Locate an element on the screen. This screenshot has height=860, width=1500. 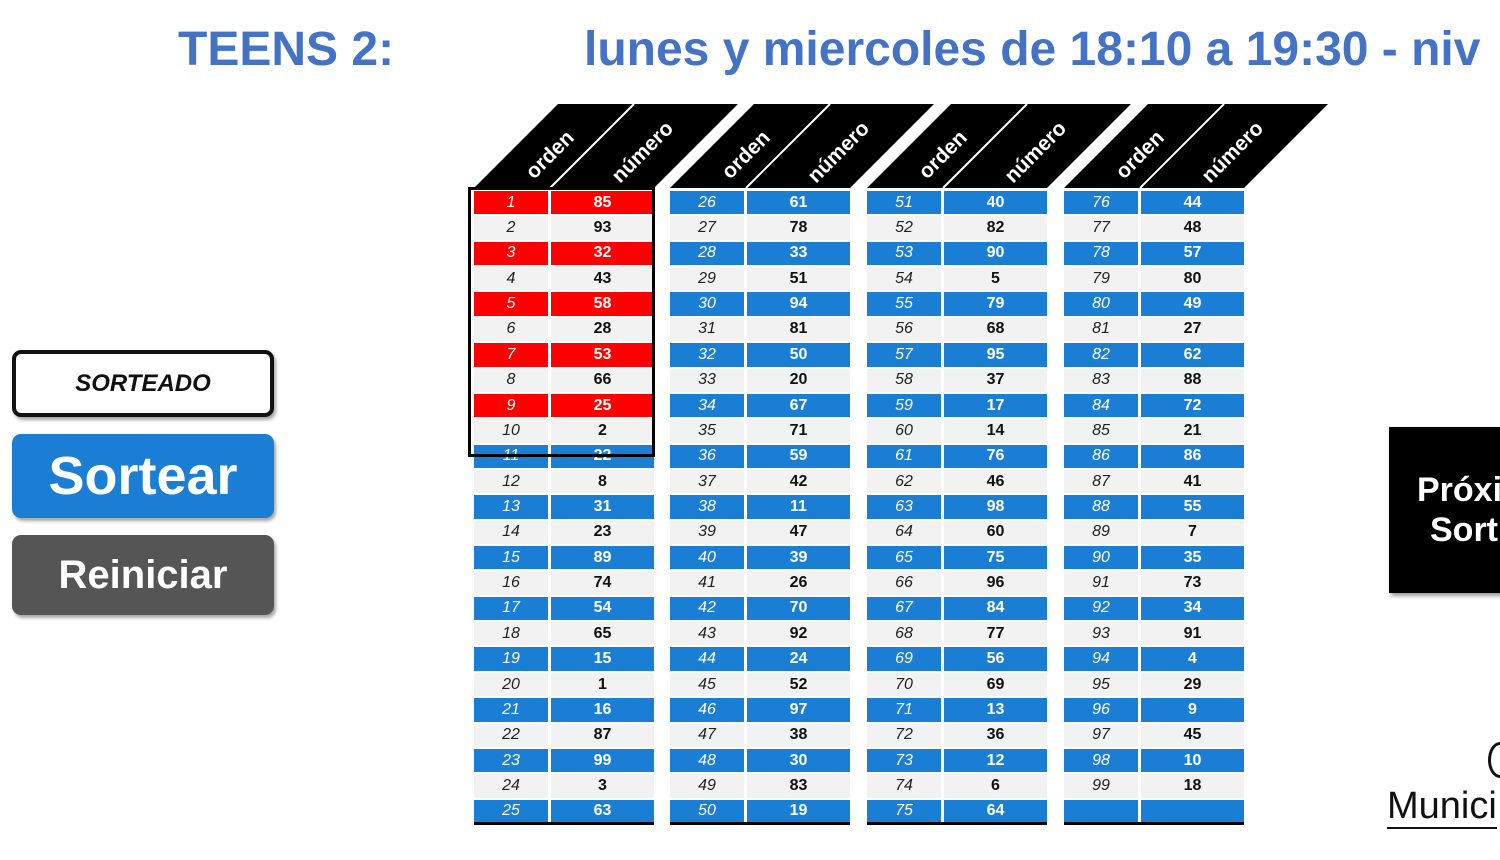
table-row: 35 71 is located at coordinates (760, 432).